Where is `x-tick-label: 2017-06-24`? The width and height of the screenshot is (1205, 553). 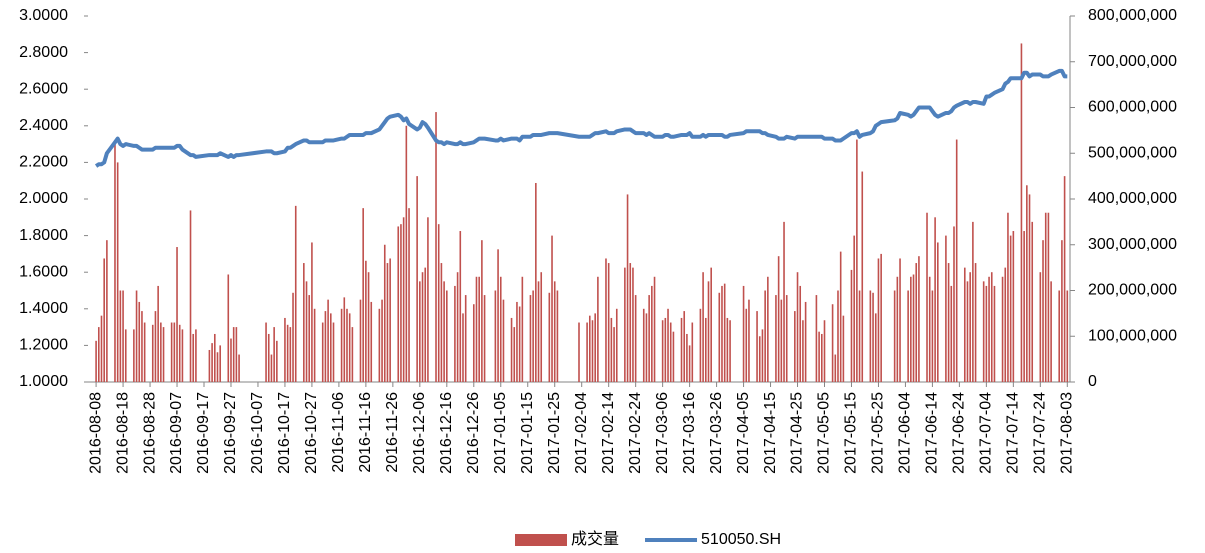 x-tick-label: 2017-06-24 is located at coordinates (959, 433).